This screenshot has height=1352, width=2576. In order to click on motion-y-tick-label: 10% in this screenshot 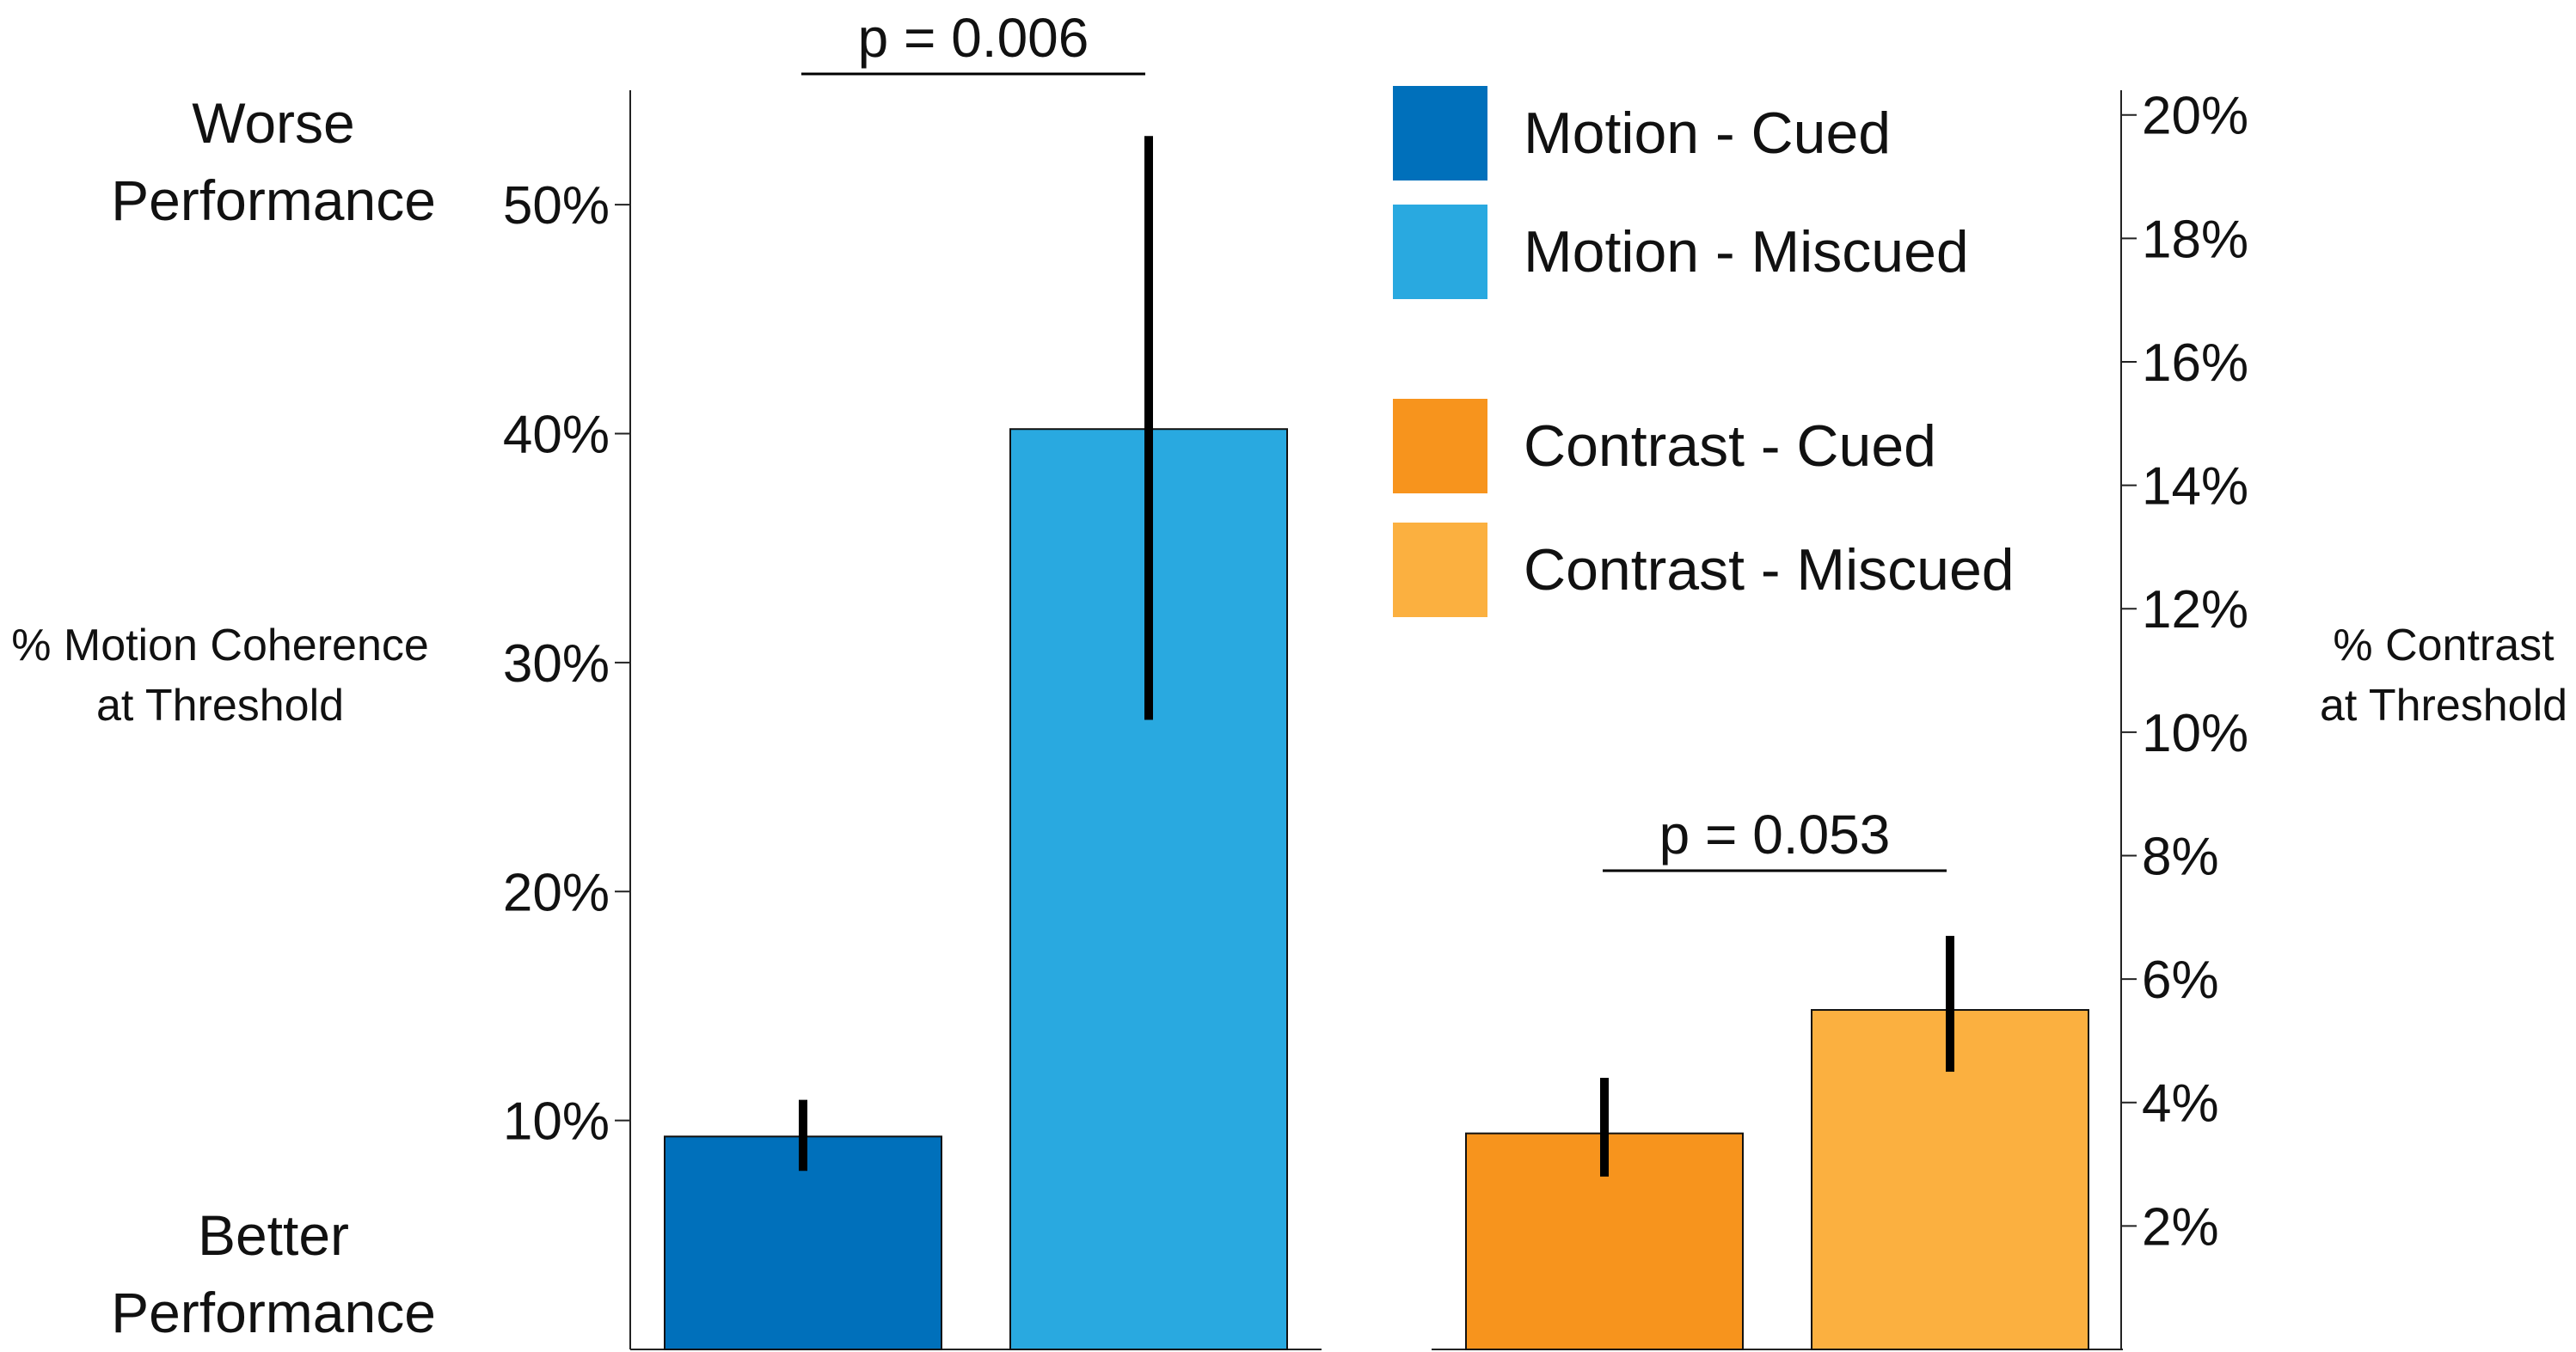, I will do `click(557, 1122)`.